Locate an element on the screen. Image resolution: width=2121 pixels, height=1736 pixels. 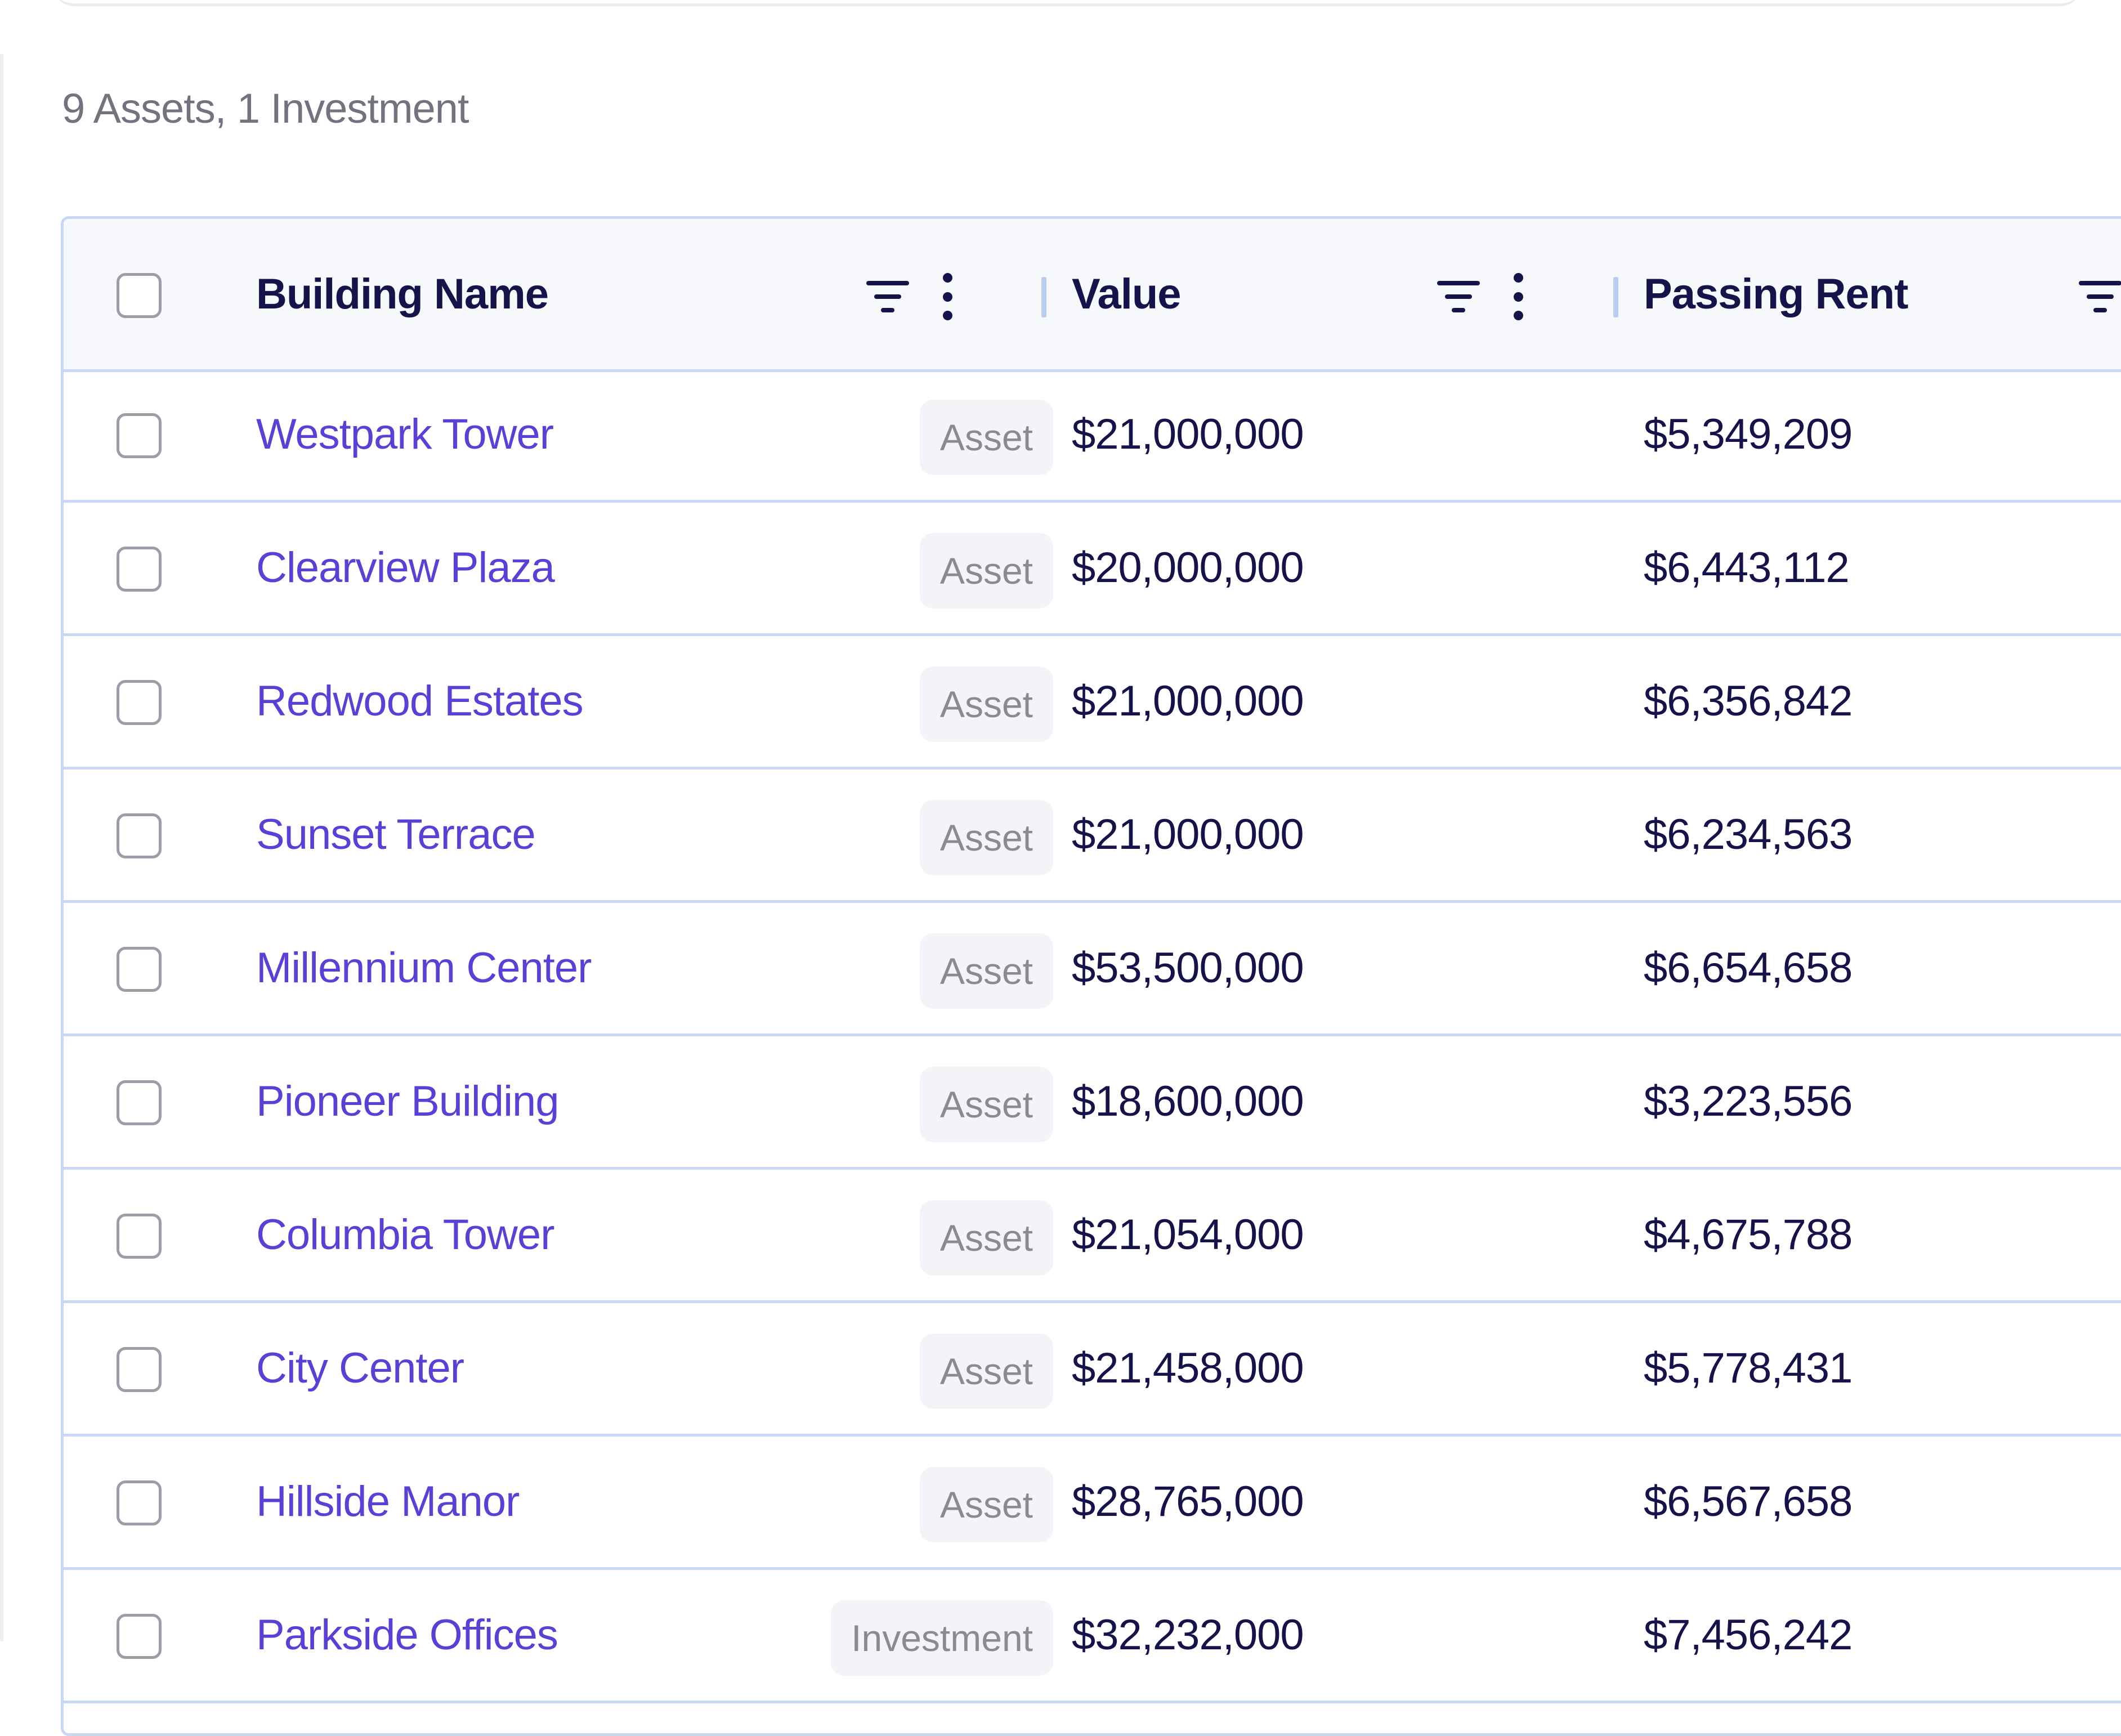
column-header-passing-rent: Passing Rent is located at coordinates (1776, 294).